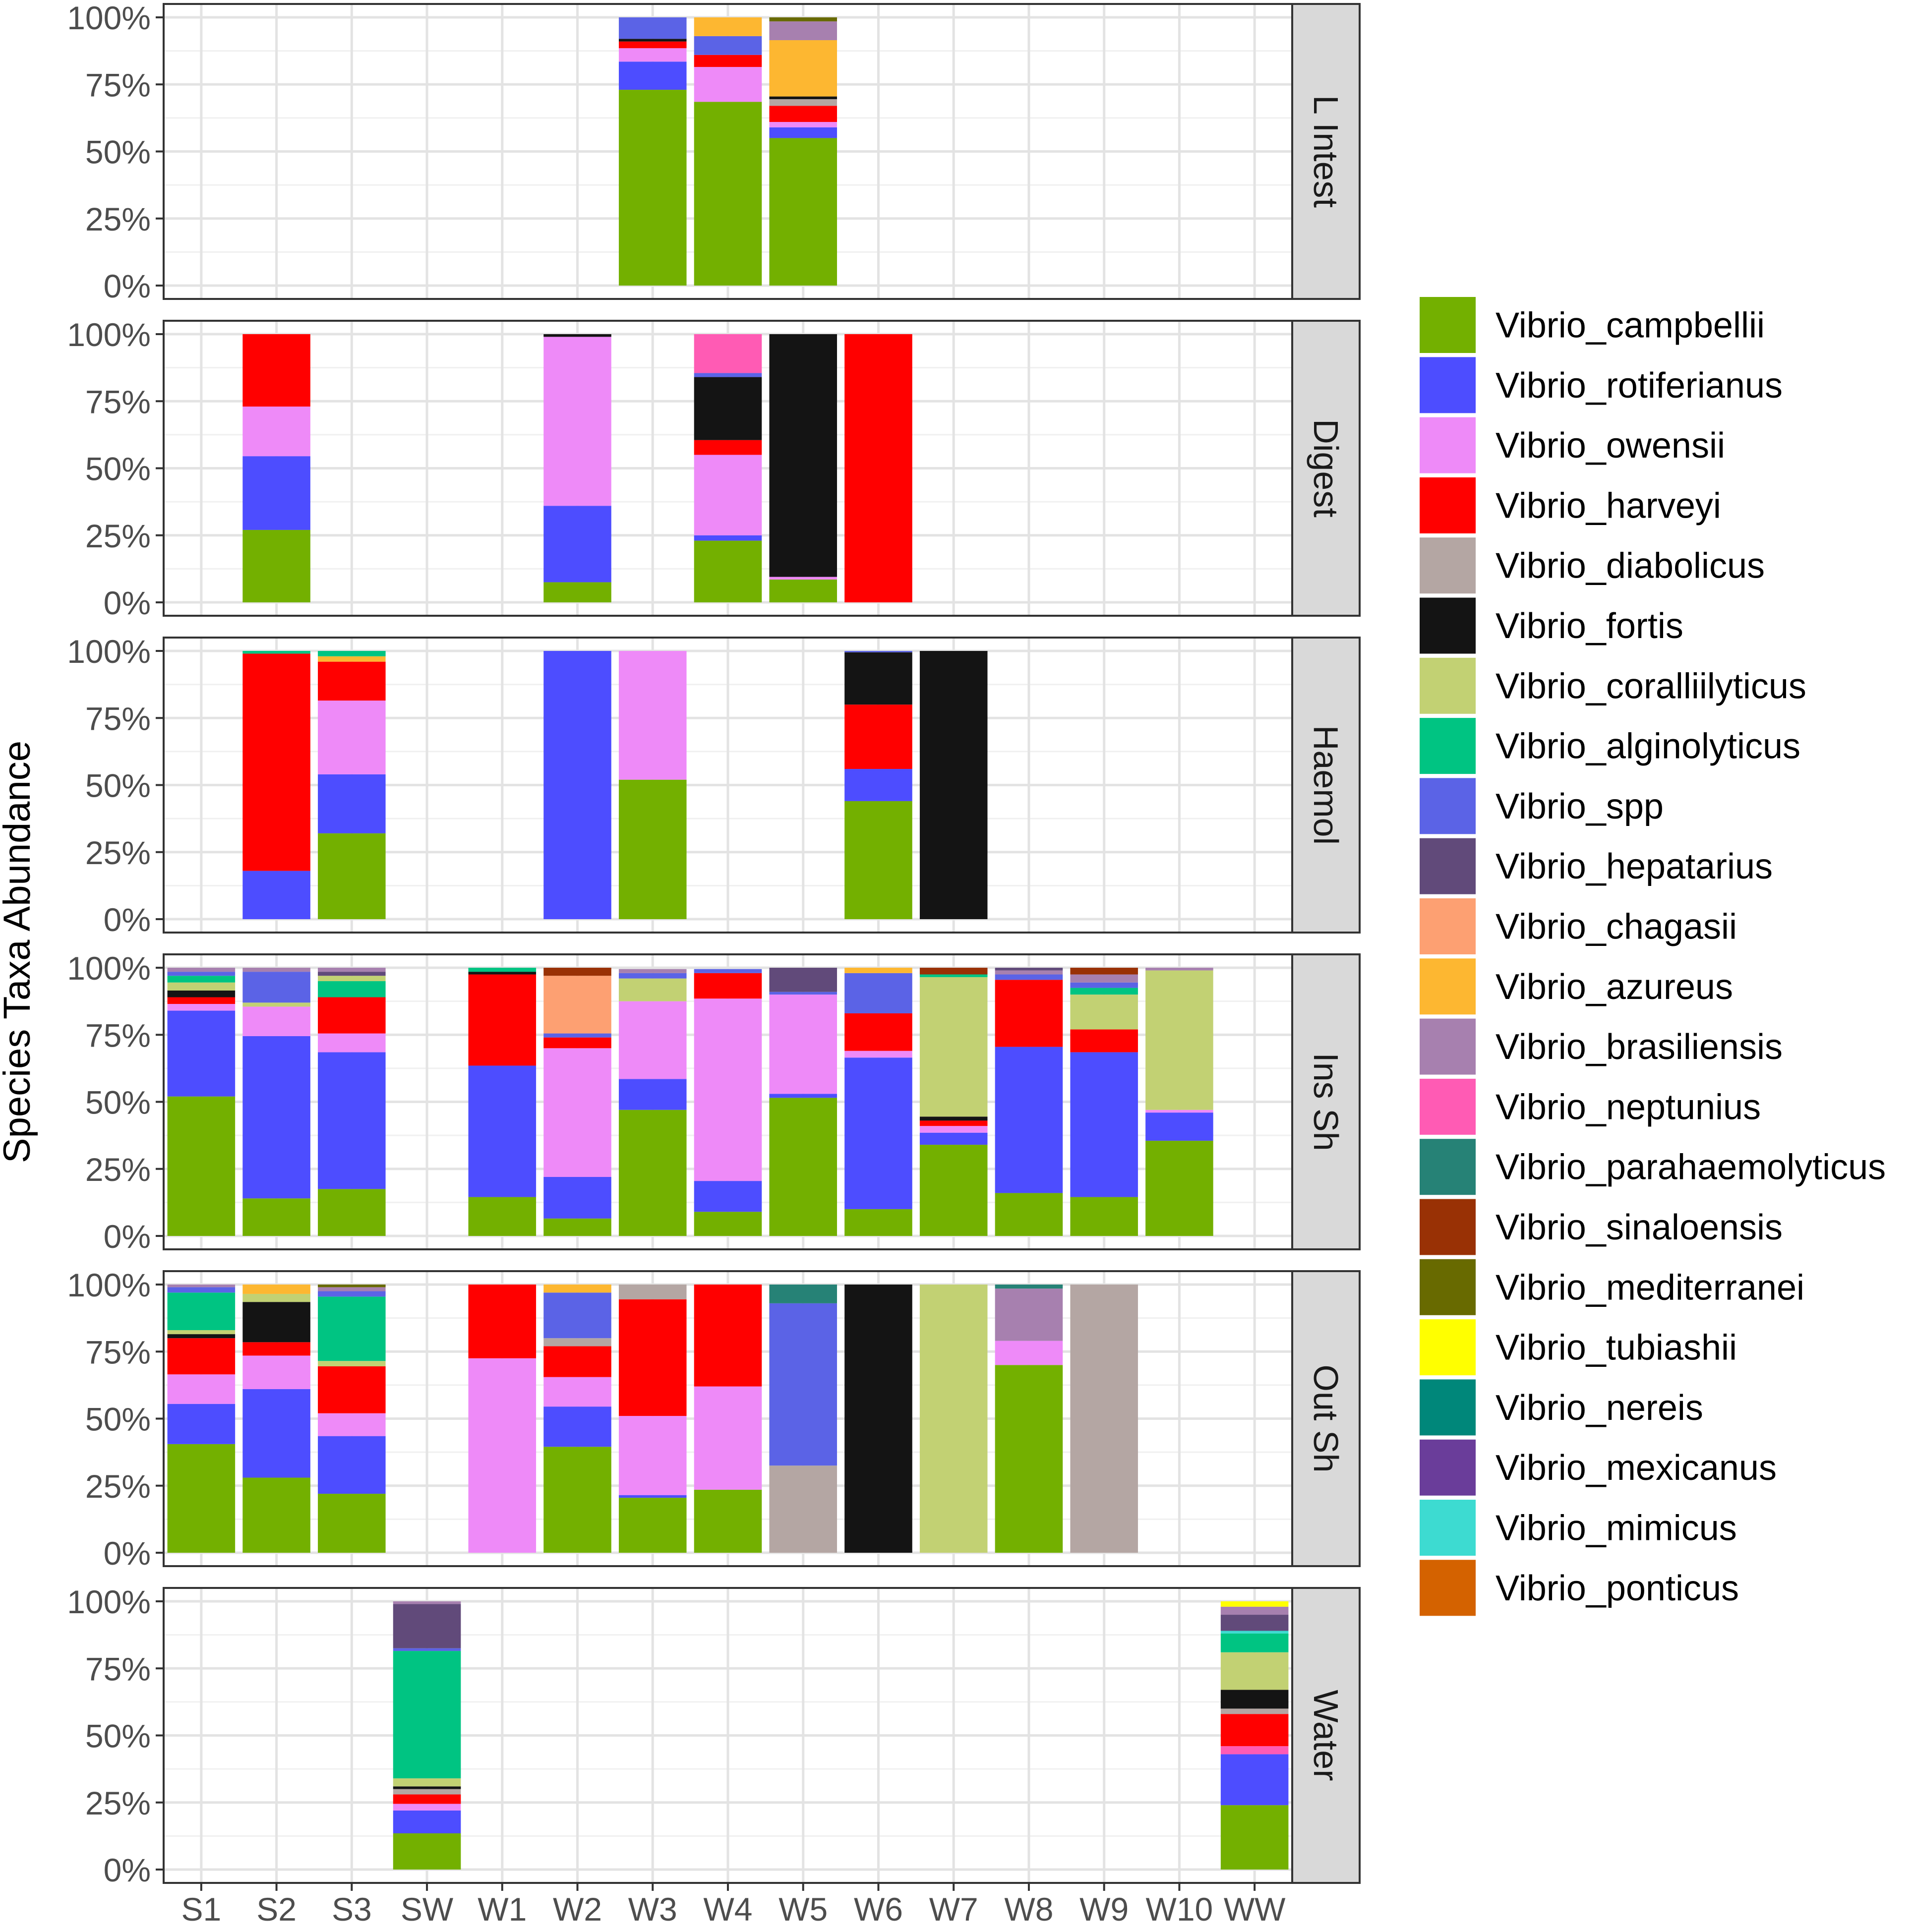 The height and width of the screenshot is (1932, 1915). I want to click on bar-segment-s3-vibrio_owensii, so click(352, 1043).